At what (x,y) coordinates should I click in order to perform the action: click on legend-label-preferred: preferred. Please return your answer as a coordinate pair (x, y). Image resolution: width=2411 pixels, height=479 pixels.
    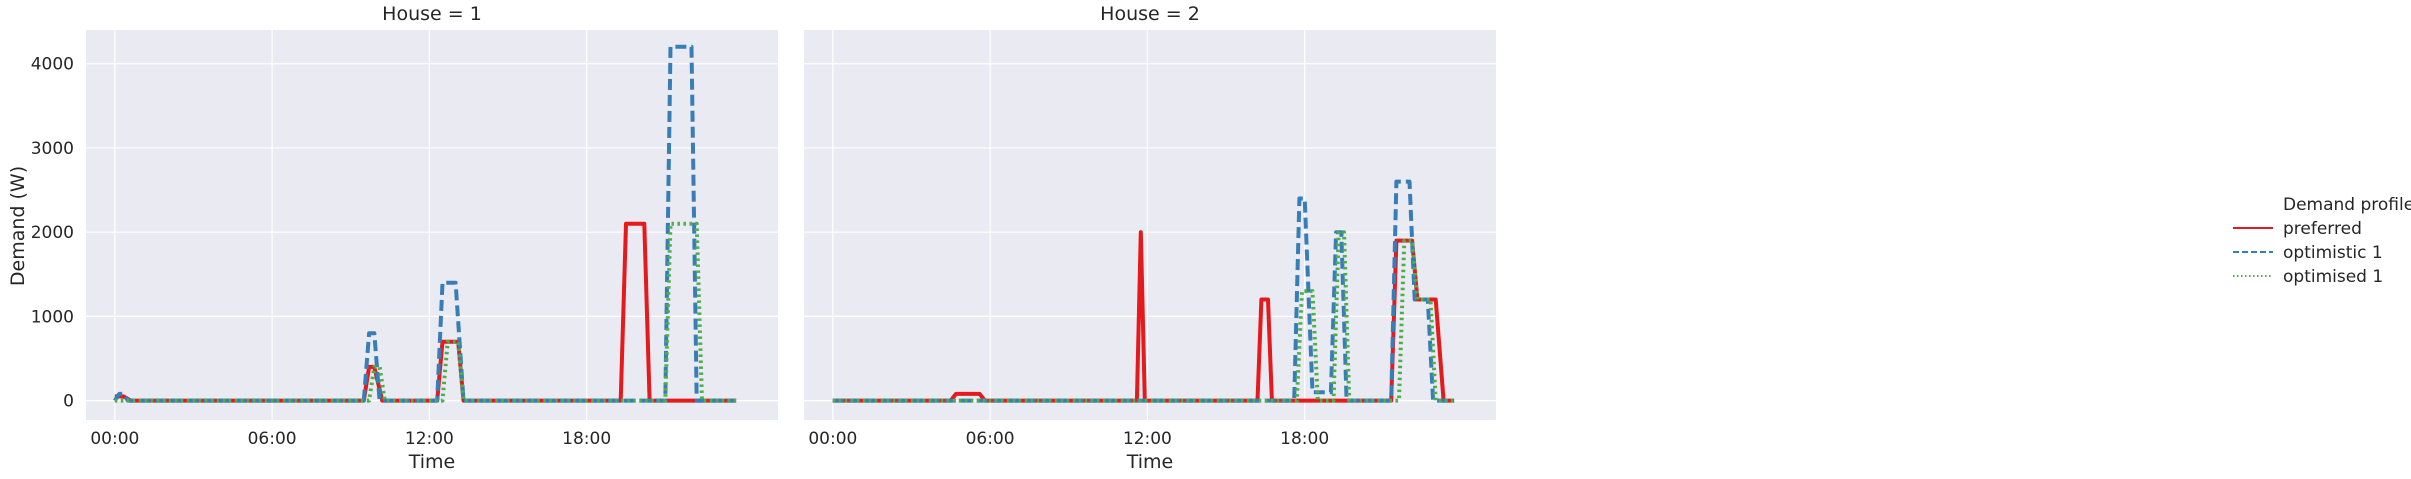
    Looking at the image, I should click on (2322, 229).